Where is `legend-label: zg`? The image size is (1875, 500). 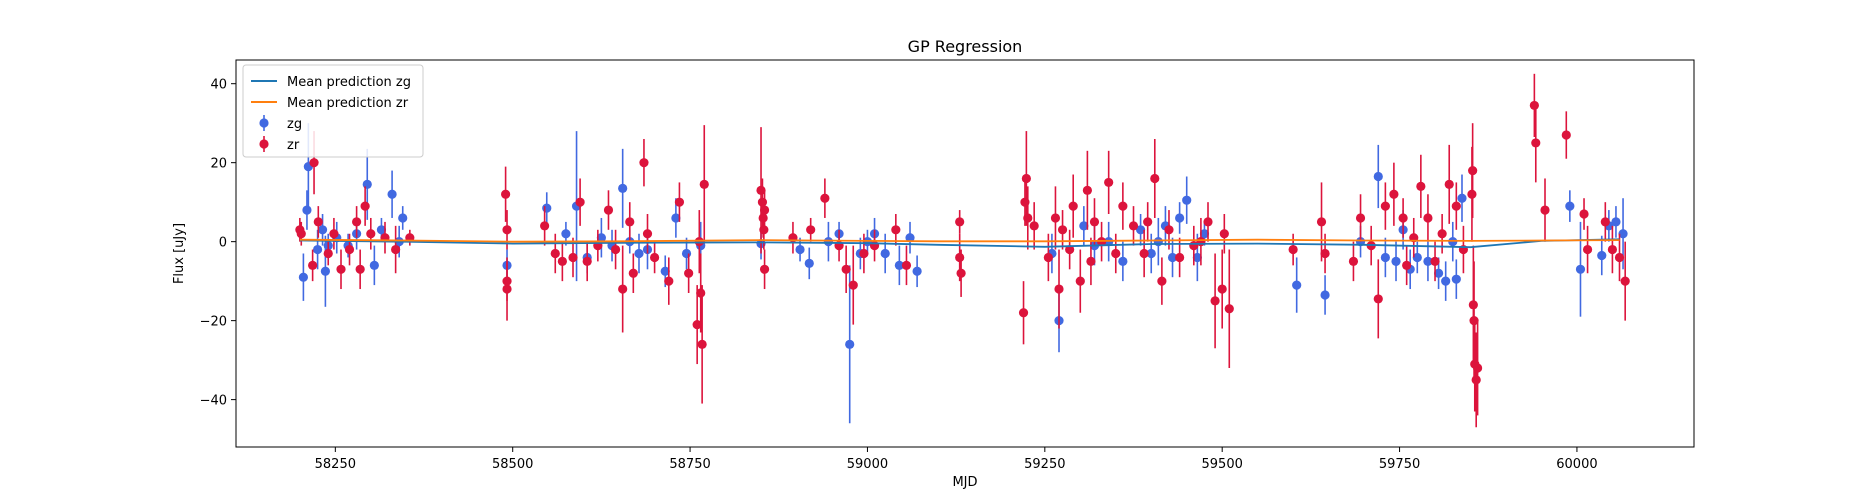 legend-label: zg is located at coordinates (294, 124).